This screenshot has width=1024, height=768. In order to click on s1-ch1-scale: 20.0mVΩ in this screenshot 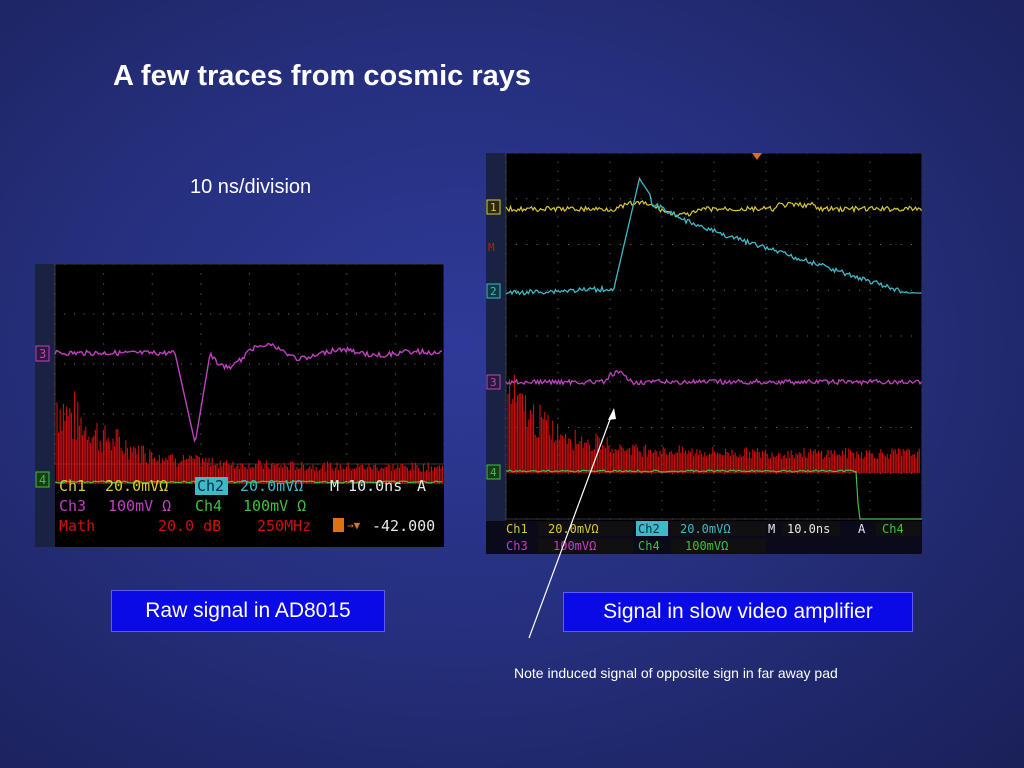, I will do `click(136, 486)`.